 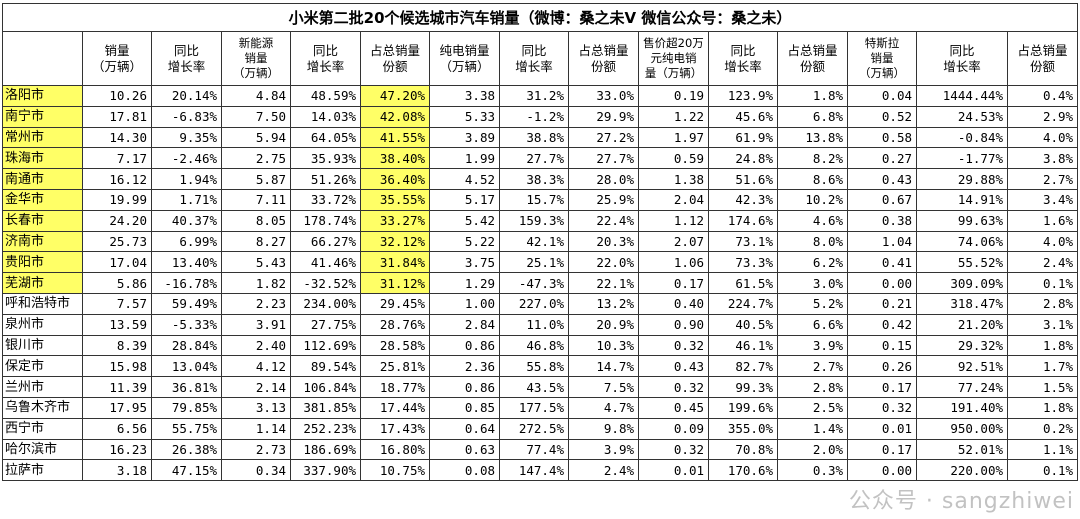 I want to click on data-cell: 16.12, so click(x=117, y=179).